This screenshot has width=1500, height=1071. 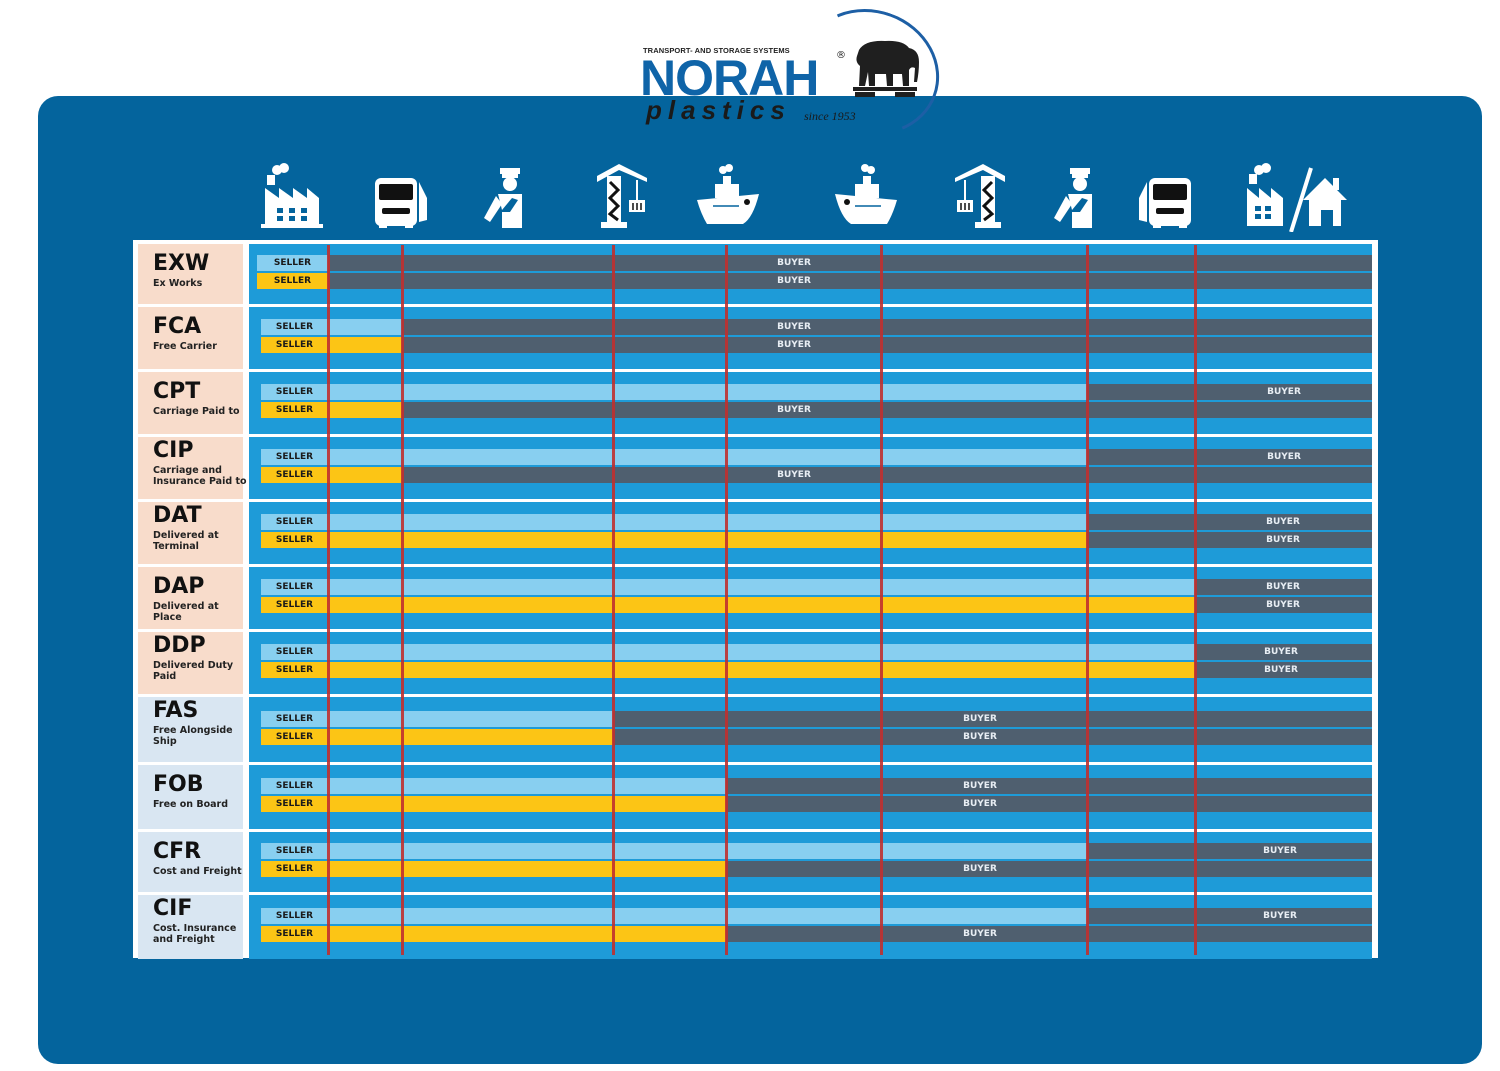 I want to click on incoterm-label: DAP Delivered at Place, so click(x=190, y=598).